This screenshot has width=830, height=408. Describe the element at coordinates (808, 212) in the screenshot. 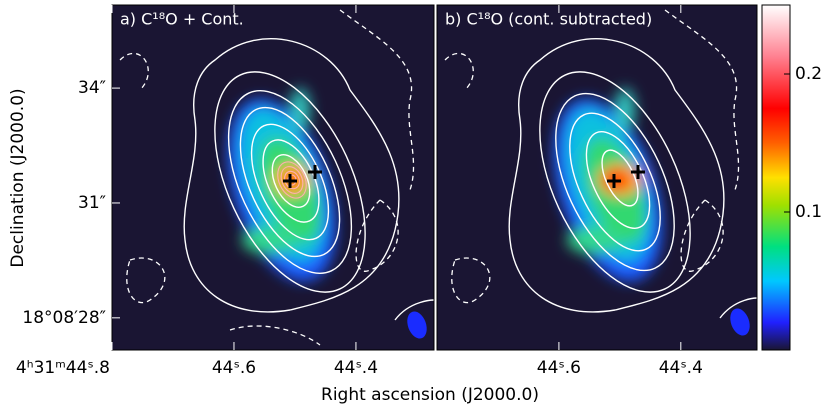

I see `colorbar-tick-label: 0.1` at that location.